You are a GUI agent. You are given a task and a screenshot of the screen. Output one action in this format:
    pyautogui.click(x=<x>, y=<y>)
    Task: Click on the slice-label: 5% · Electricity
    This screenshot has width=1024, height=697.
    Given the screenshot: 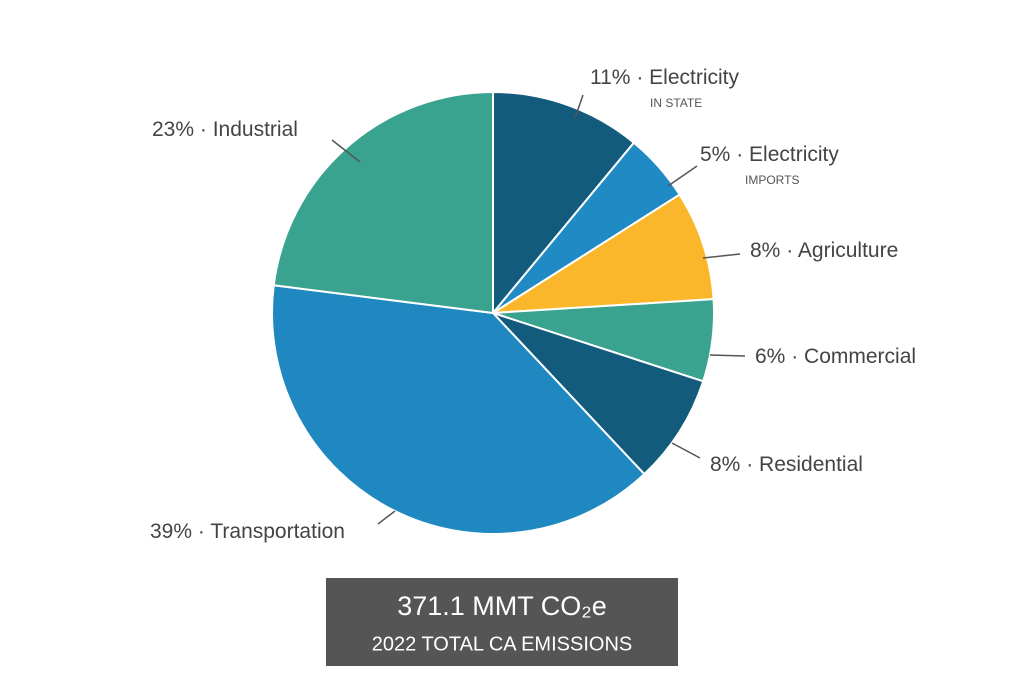 What is the action you would take?
    pyautogui.click(x=769, y=154)
    